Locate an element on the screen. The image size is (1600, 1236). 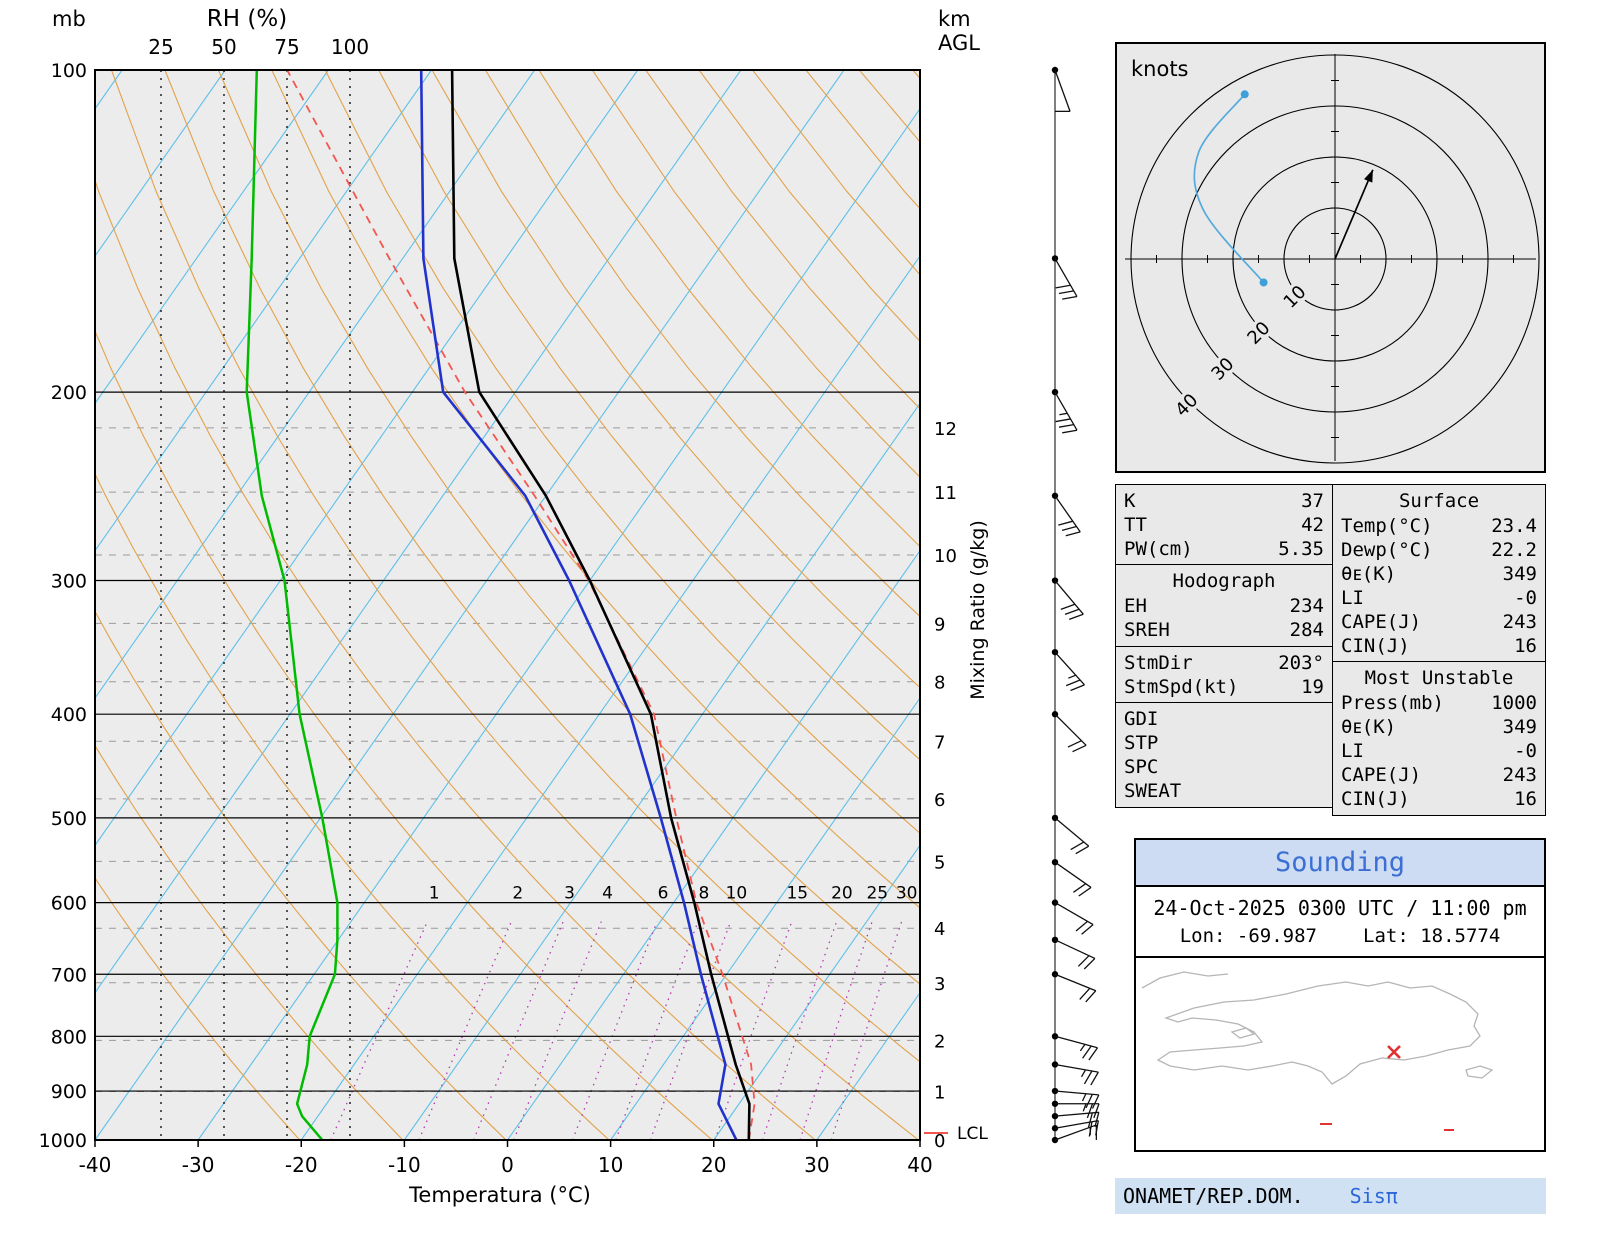
hodograph-trace-start-dot is located at coordinates (1263, 282).